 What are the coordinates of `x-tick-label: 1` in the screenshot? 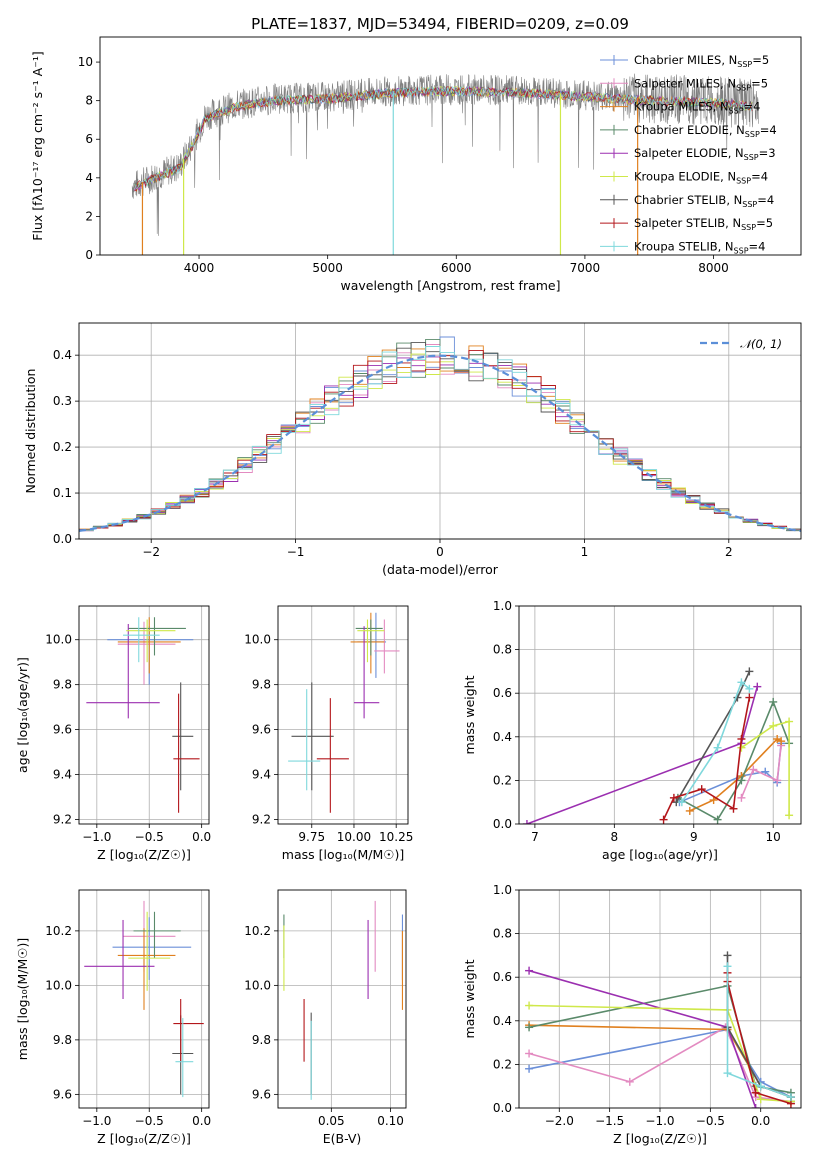 It's located at (585, 552).